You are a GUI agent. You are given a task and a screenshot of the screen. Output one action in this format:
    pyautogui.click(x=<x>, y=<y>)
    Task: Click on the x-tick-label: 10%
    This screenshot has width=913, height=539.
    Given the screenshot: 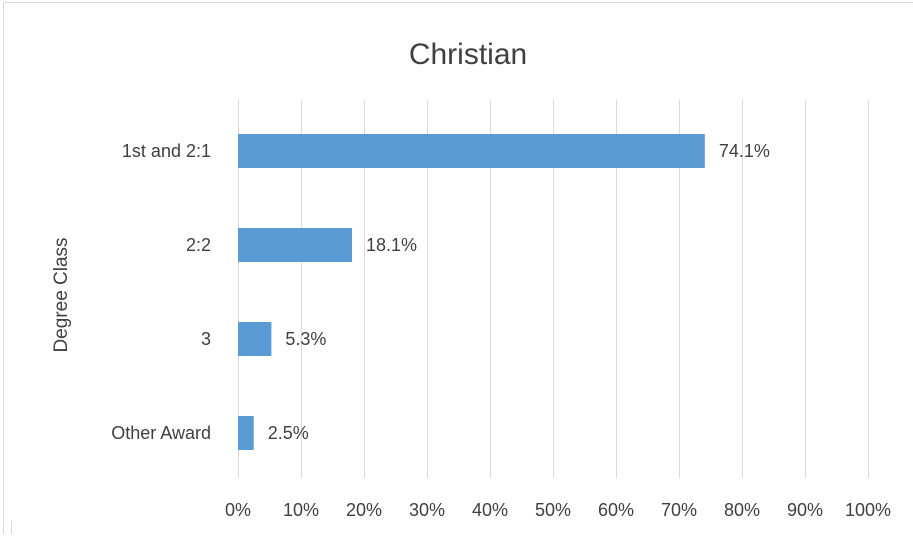 What is the action you would take?
    pyautogui.click(x=301, y=510)
    